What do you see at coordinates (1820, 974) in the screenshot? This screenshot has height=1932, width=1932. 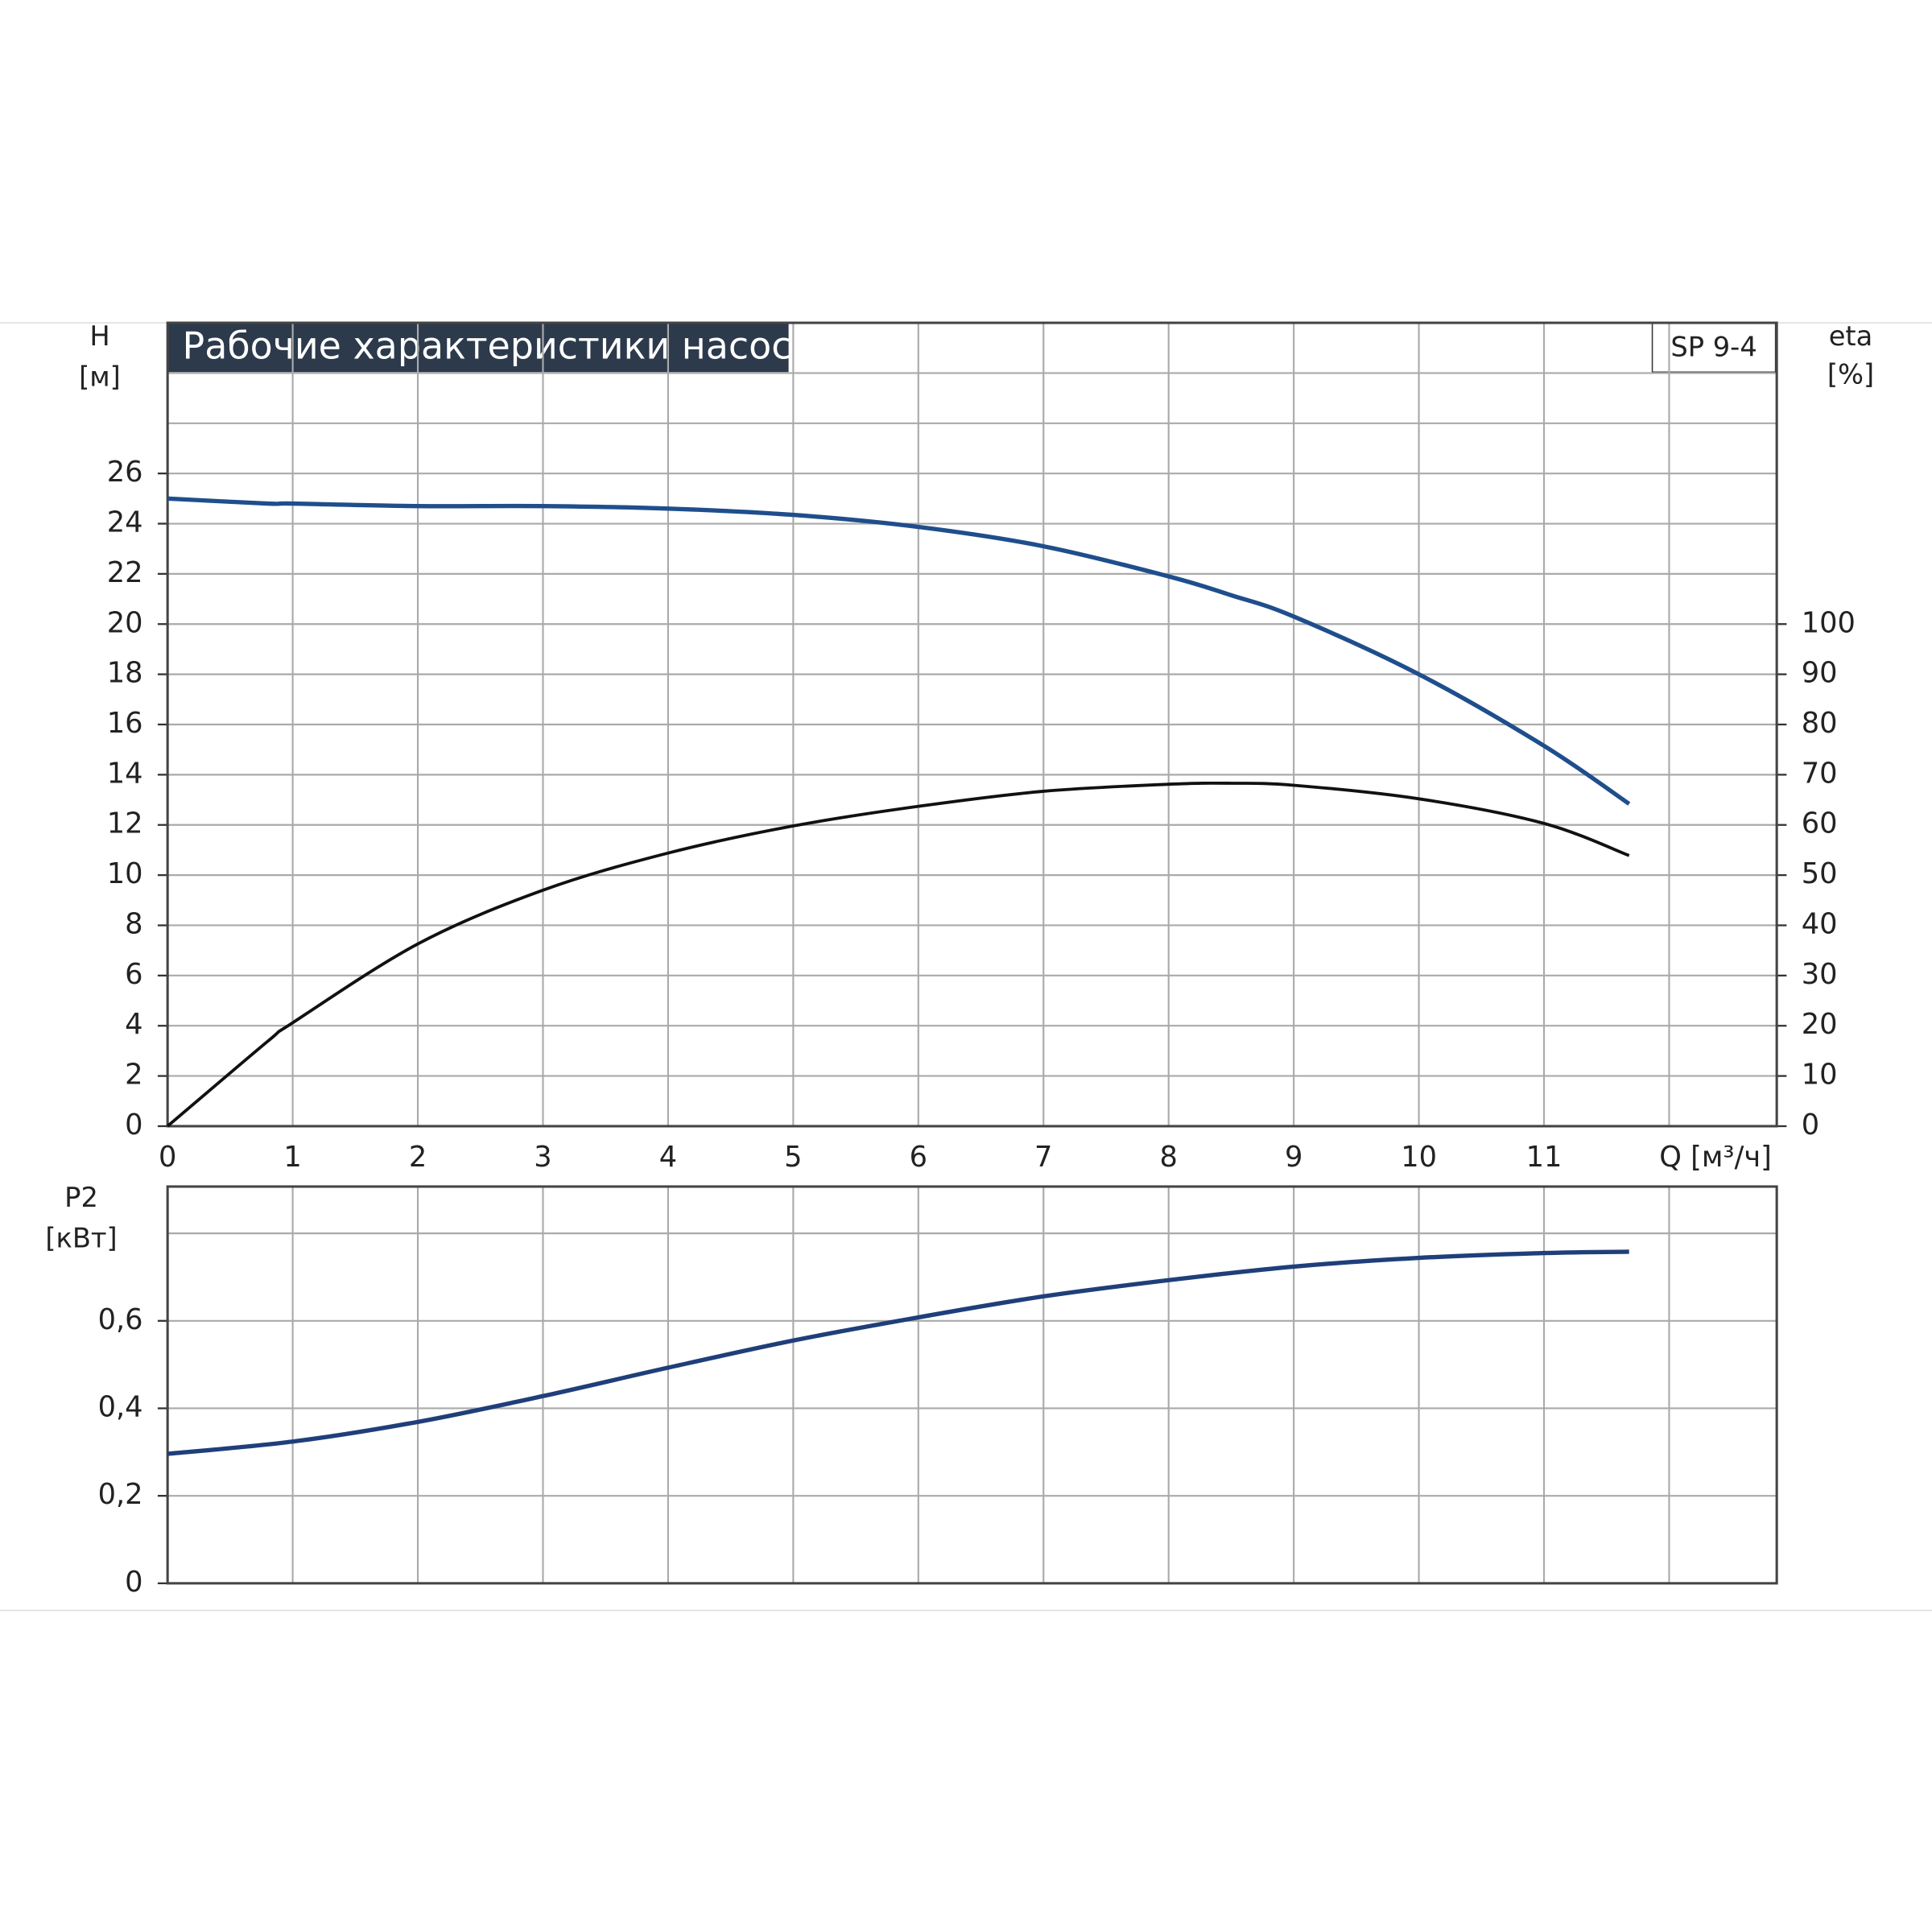 I see `y2-tick-label: 30` at bounding box center [1820, 974].